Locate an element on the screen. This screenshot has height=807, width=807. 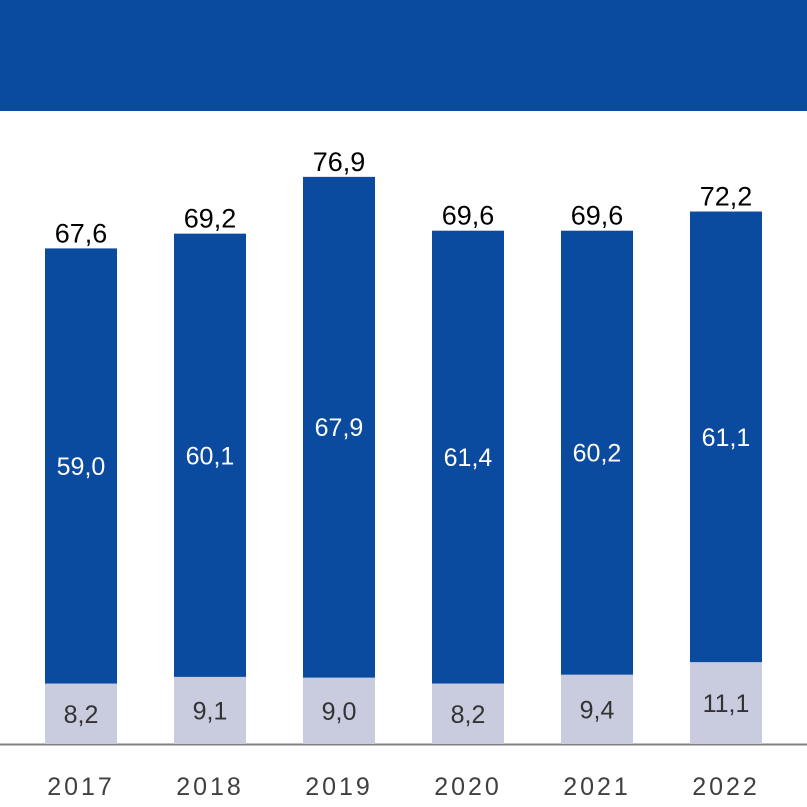
x-tick-label: 2017 is located at coordinates (81, 787).